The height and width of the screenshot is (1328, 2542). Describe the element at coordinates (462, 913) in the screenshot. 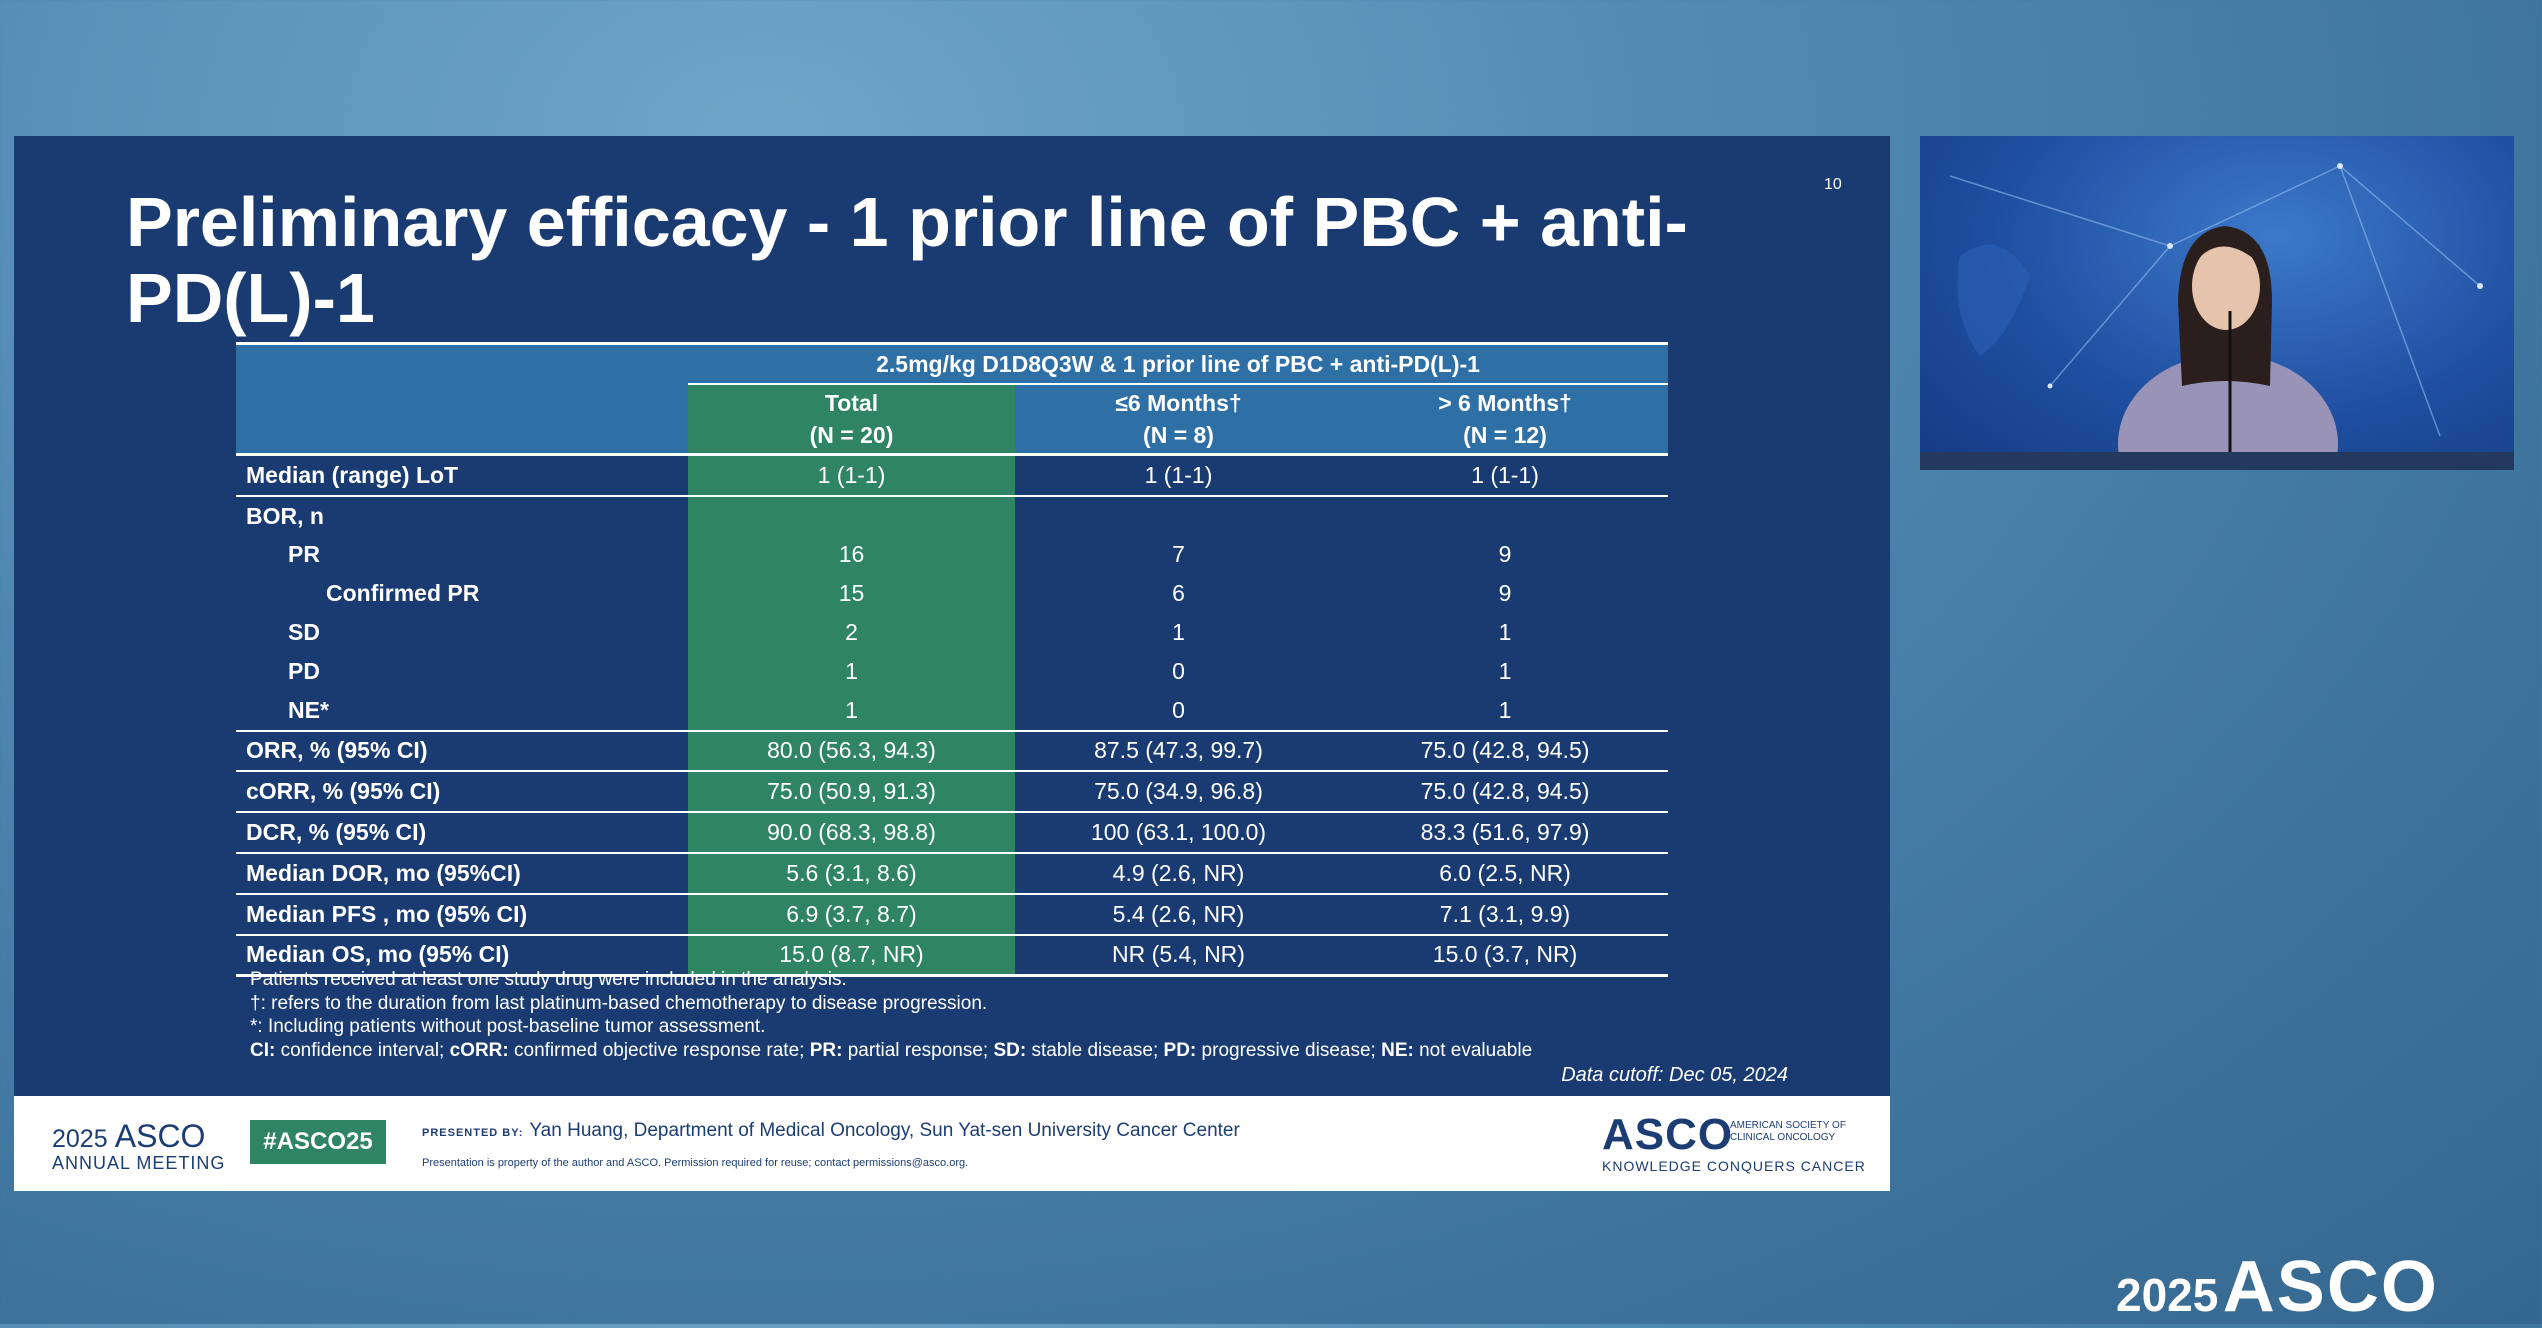

I see `row-label: Median PFS , mo (95% CI)` at that location.